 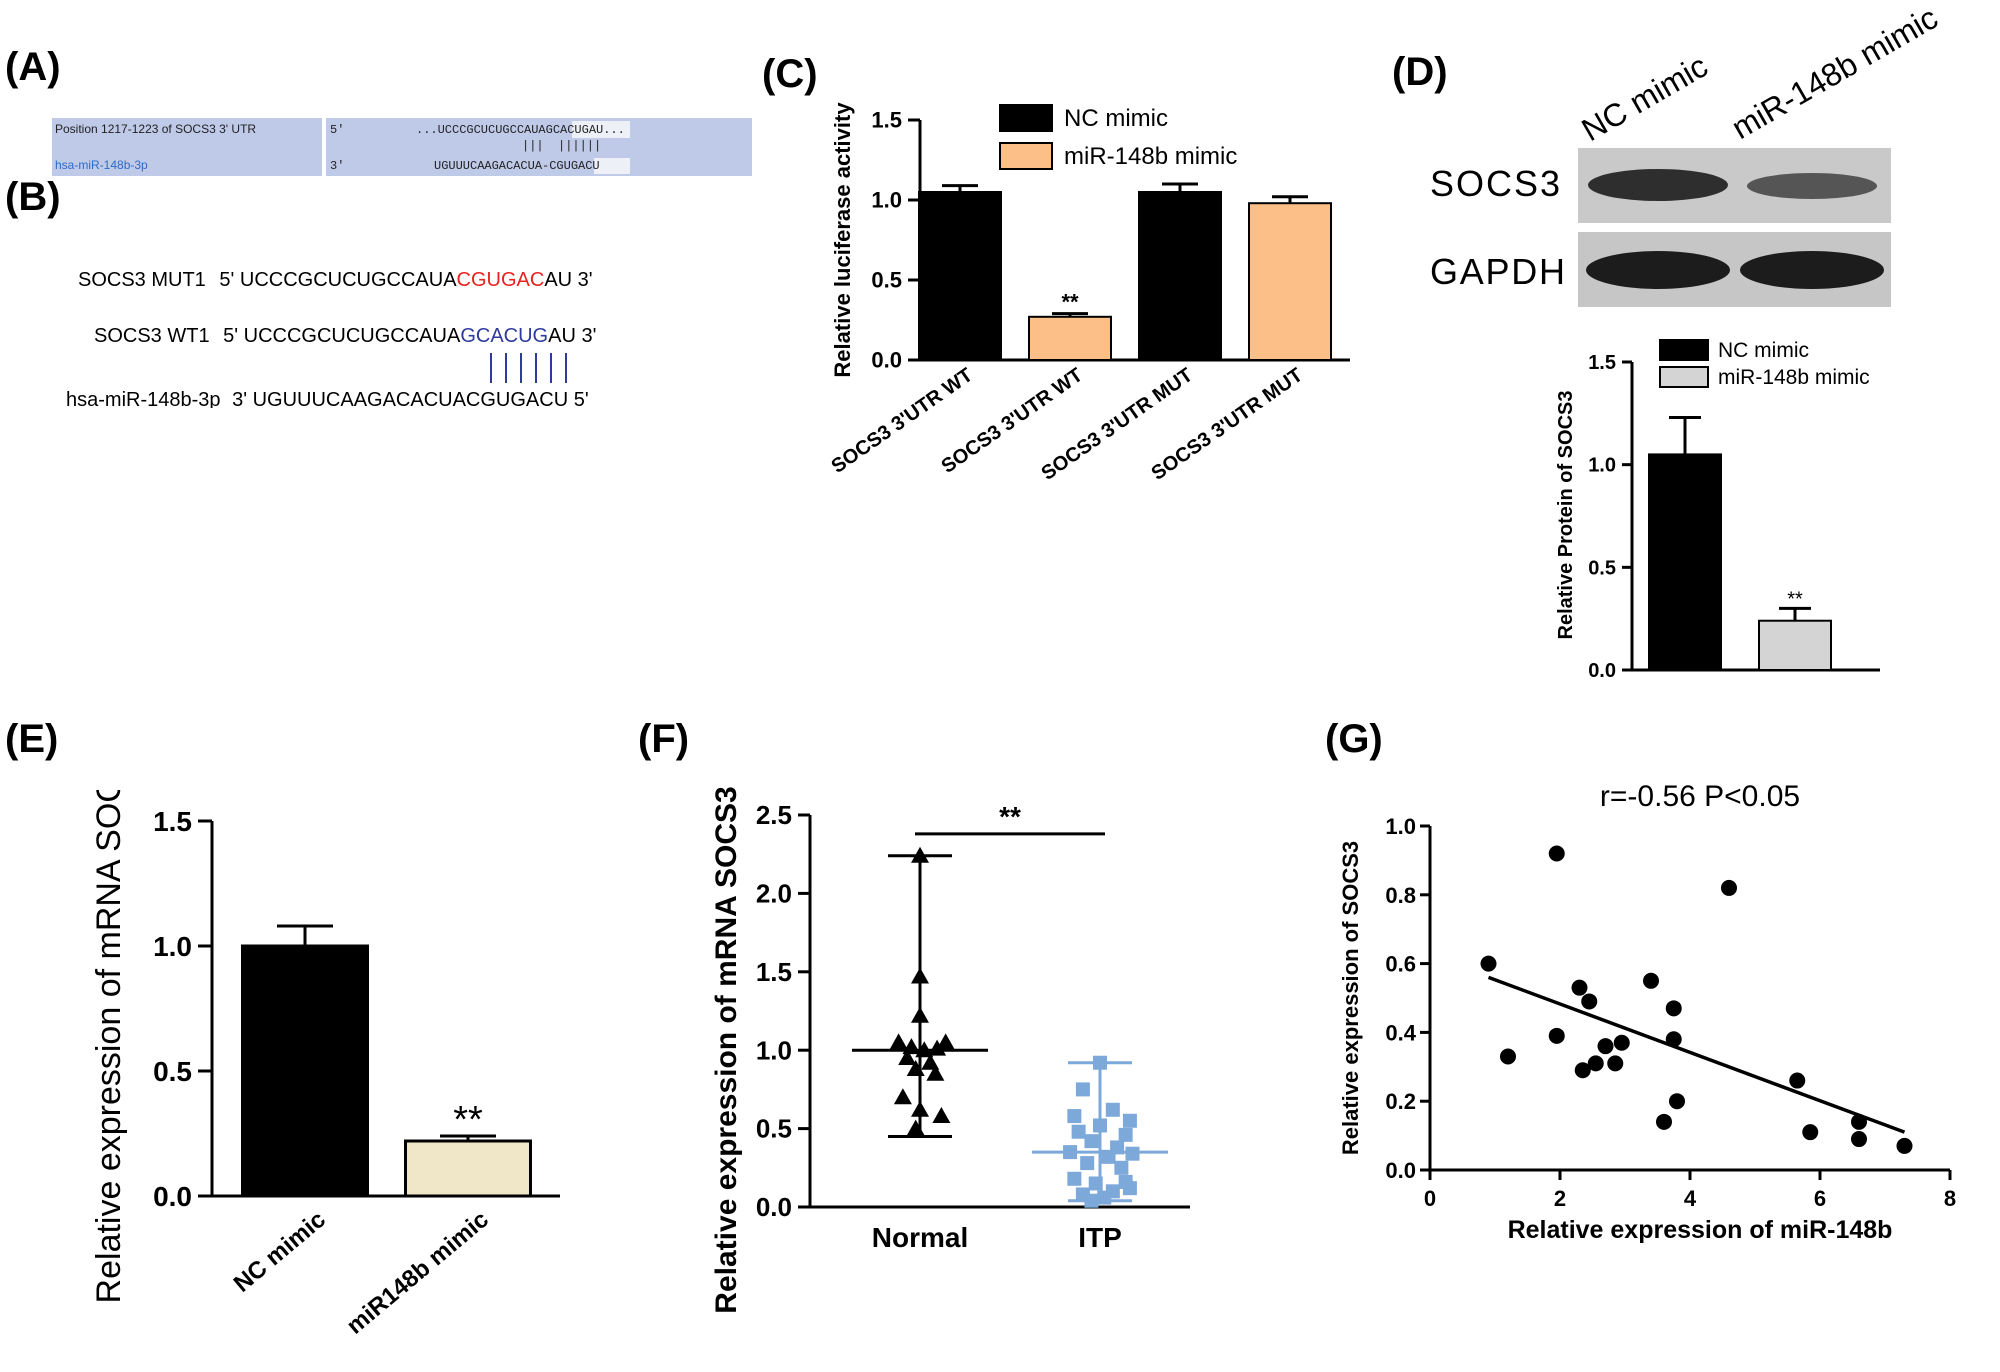 I want to click on blot-lane-label-nc: NC mimic, so click(x=1645, y=98).